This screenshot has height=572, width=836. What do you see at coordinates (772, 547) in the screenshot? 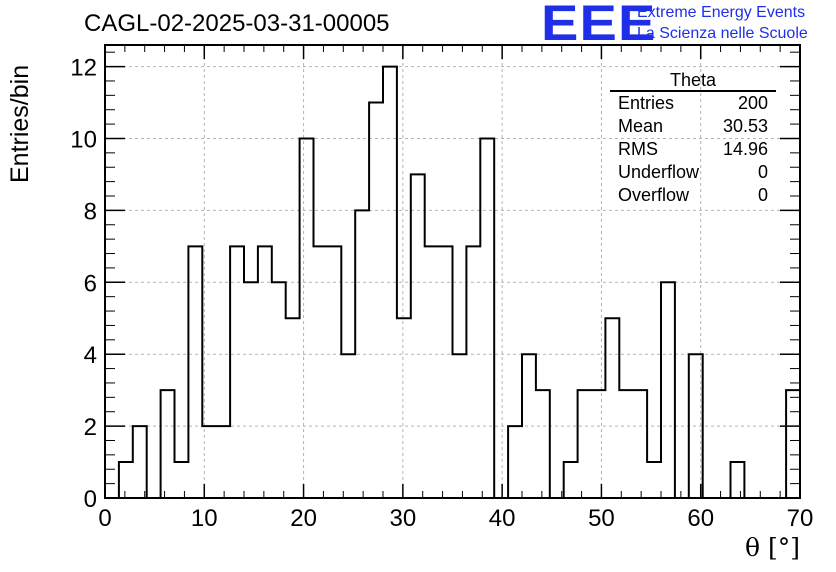
I see `x-axis-label: θ [°]` at bounding box center [772, 547].